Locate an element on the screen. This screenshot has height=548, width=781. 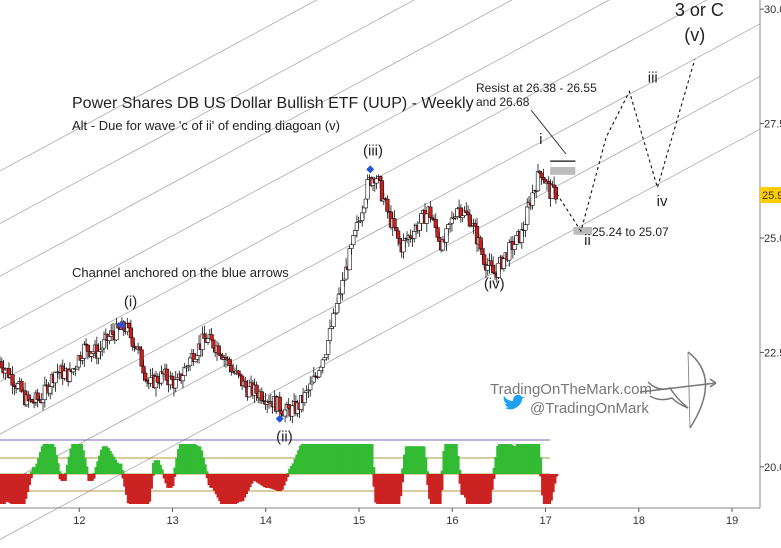
y-tick-label: 22.50 is located at coordinates (772, 353).